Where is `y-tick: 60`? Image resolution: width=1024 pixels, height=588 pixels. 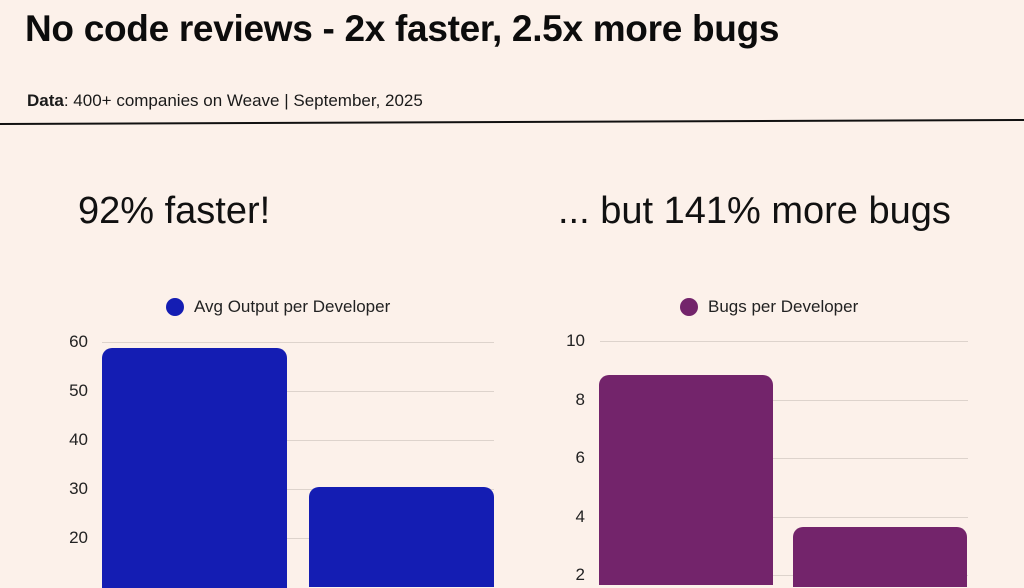 y-tick: 60 is located at coordinates (78, 341).